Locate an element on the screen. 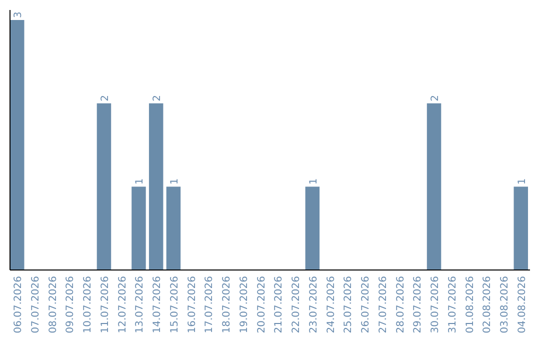 The width and height of the screenshot is (540, 340). x-tick-label: 23.07.2026 is located at coordinates (314, 305).